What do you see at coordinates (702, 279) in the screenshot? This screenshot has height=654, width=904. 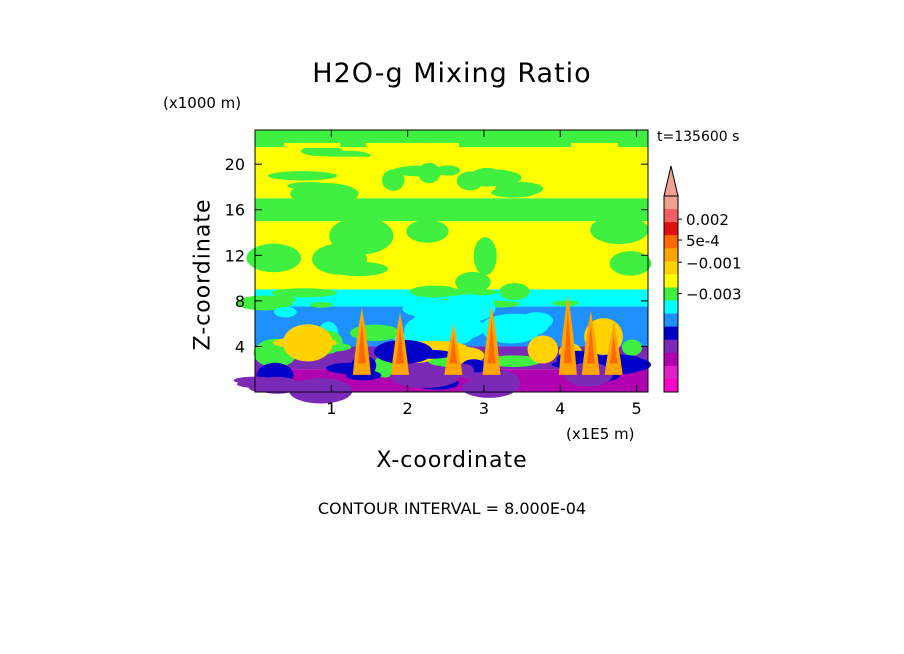 I see `colorbar: 0.002 5e-4 −0.001 −0.003` at bounding box center [702, 279].